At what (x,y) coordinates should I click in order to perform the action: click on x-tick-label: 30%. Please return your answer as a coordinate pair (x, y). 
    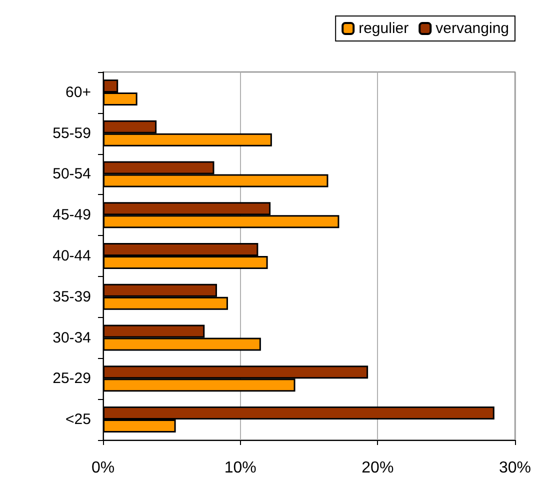
    Looking at the image, I should click on (515, 468).